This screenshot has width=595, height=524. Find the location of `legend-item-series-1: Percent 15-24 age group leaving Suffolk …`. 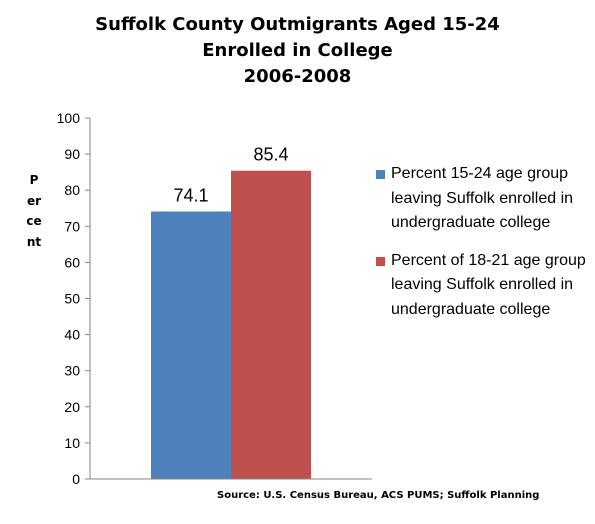

legend-item-series-1: Percent 15-24 age group leaving Suffolk … is located at coordinates (481, 199).